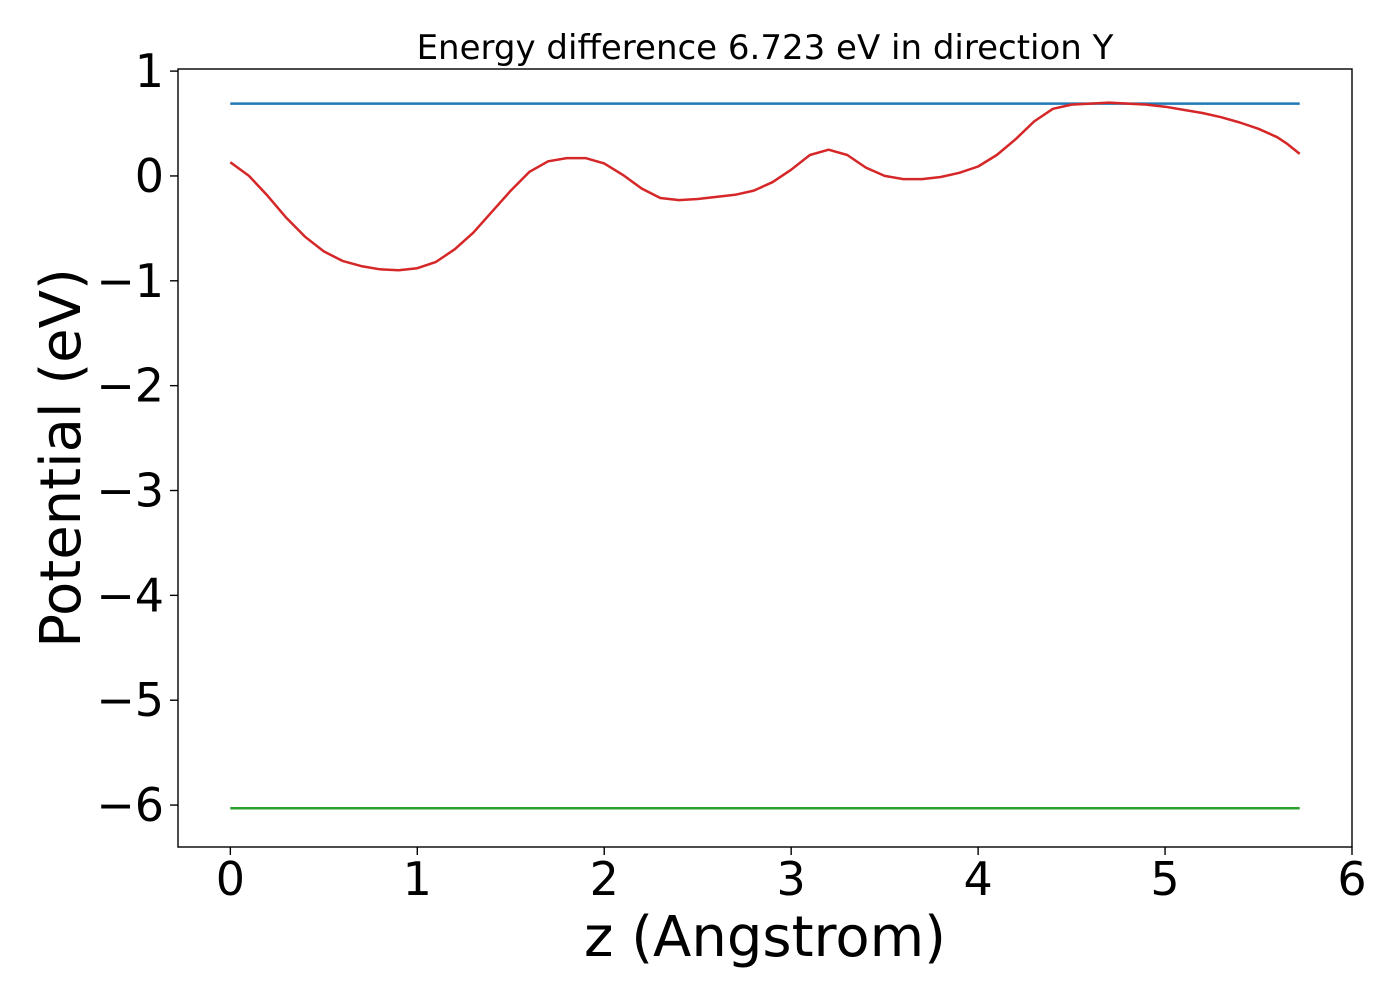 The image size is (1400, 1000). What do you see at coordinates (977, 879) in the screenshot?
I see `x-tick-label: 4` at bounding box center [977, 879].